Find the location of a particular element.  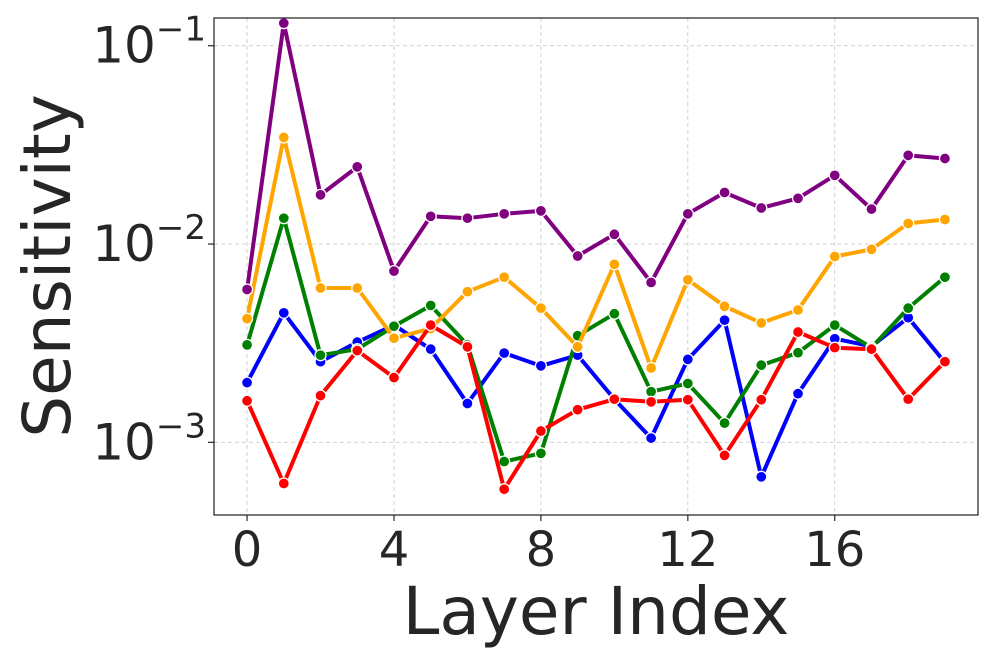

x-tick-label: 16 is located at coordinates (834, 550).